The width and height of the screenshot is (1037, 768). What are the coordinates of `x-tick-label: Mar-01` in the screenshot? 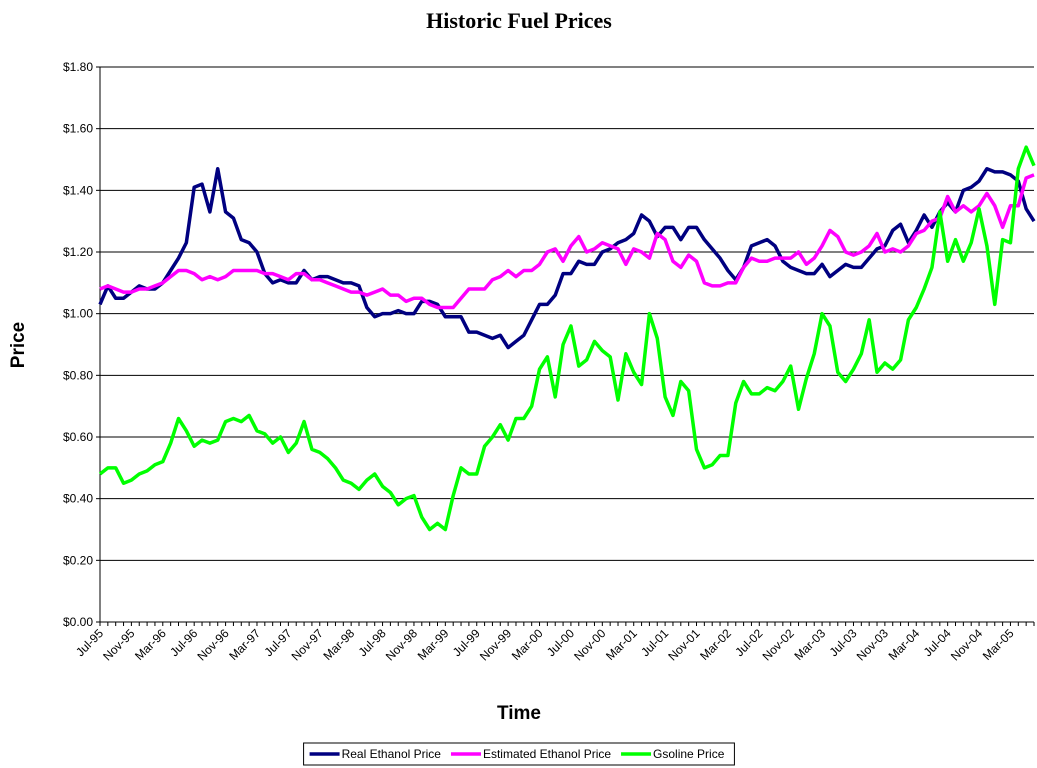 It's located at (621, 644).